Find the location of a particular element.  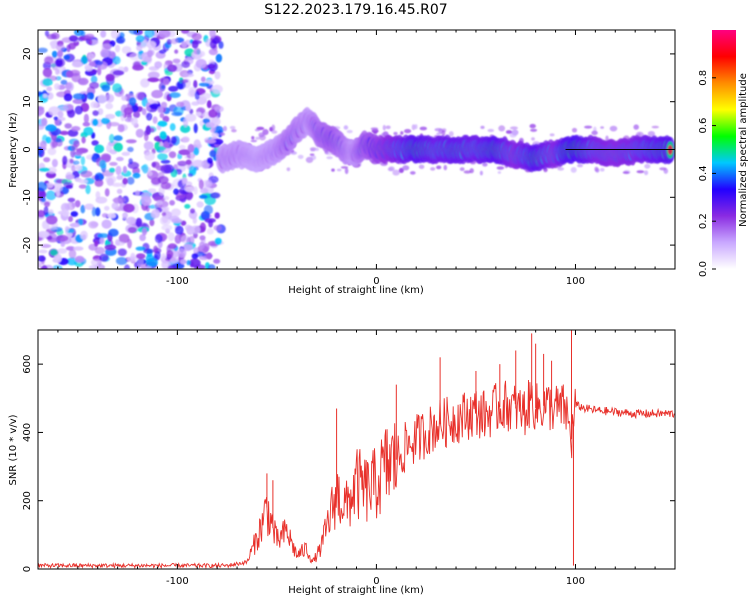

y-tick-label: 10 is located at coordinates (27, 101).